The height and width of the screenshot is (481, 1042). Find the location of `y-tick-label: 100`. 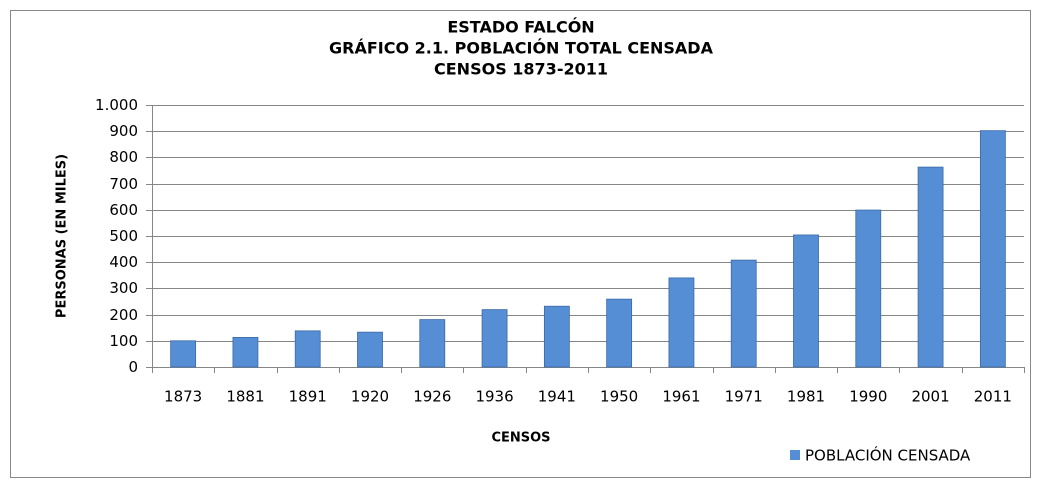

y-tick-label: 100 is located at coordinates (123, 341).